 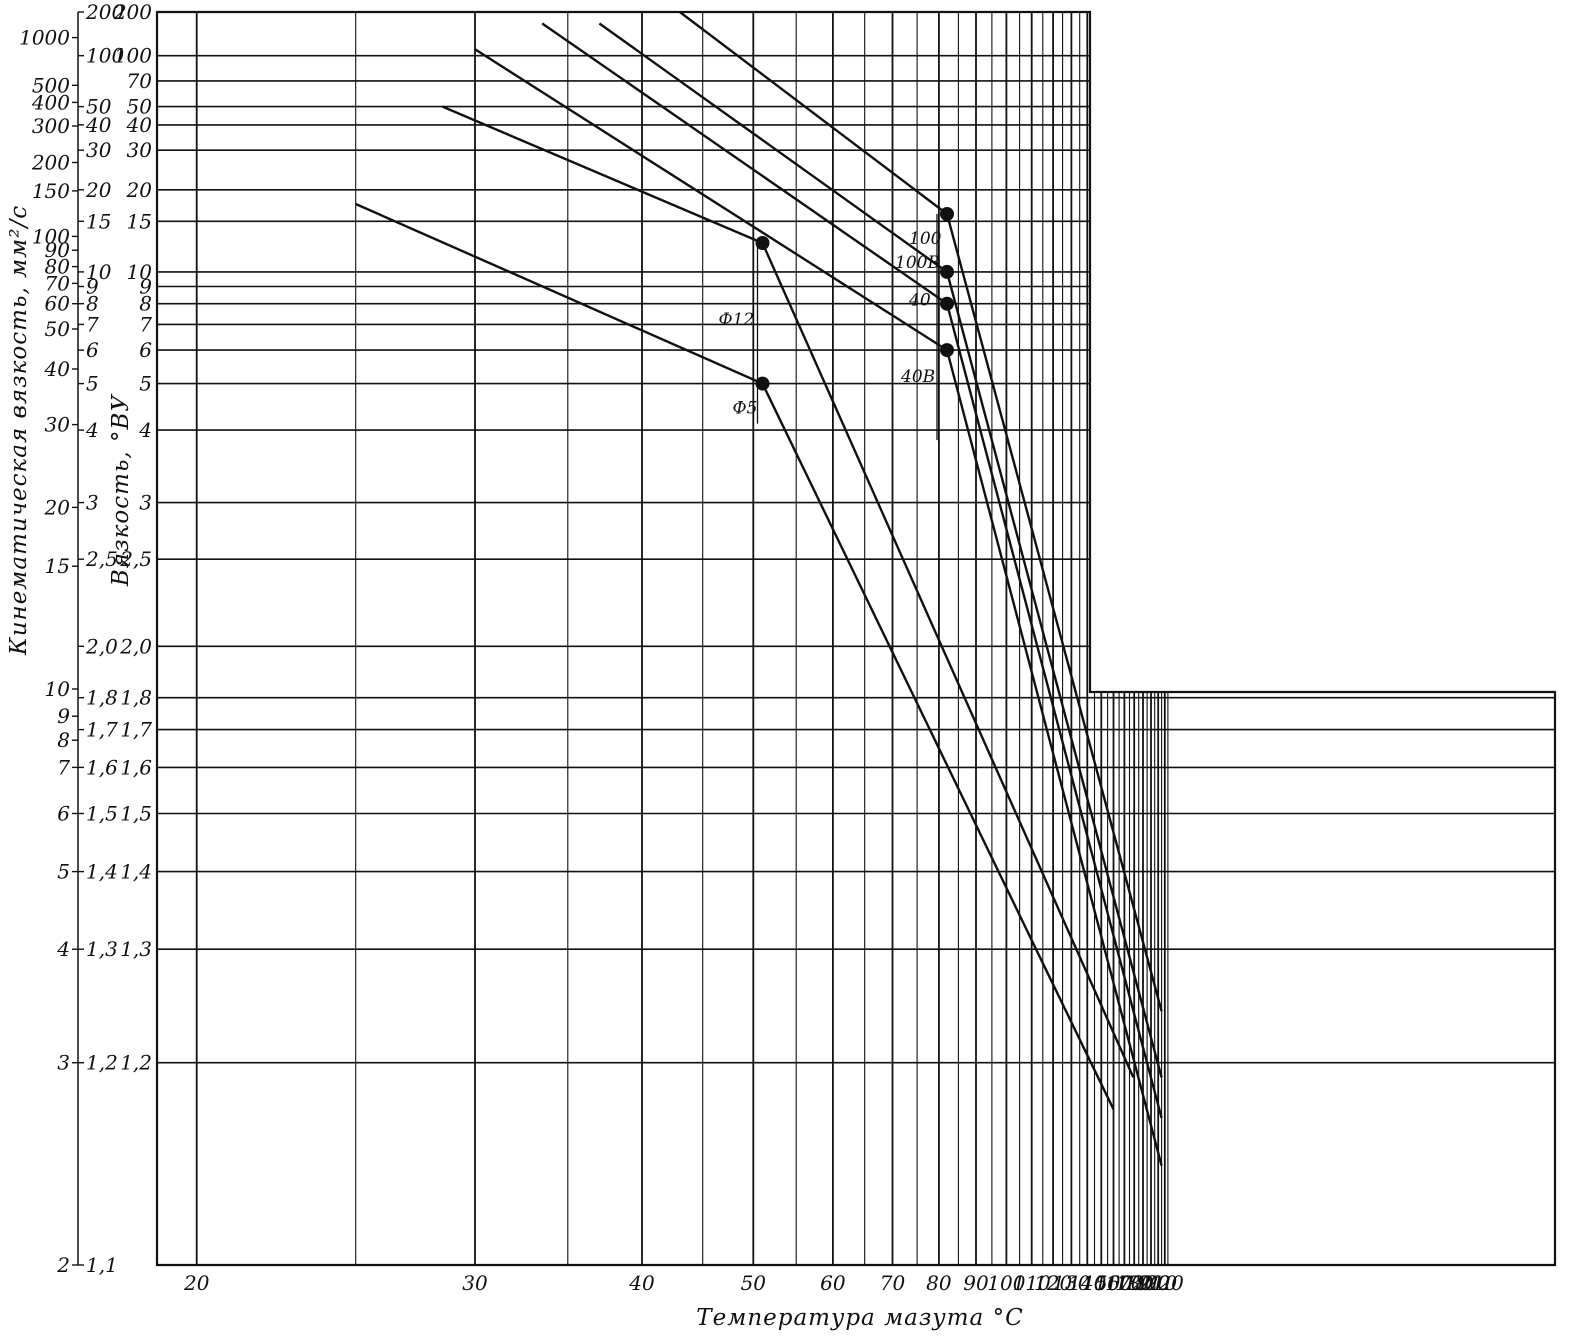 I want to click on grade-label-100В: 100В, so click(x=917, y=263).